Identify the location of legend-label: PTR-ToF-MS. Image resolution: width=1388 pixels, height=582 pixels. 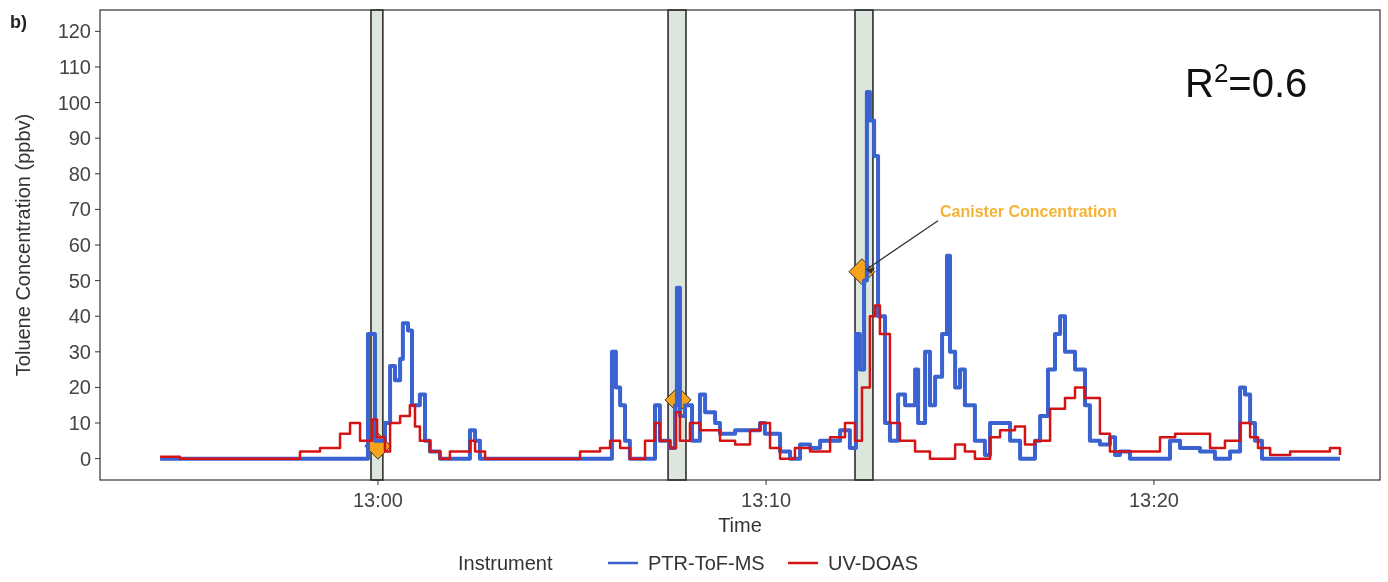
(706, 563).